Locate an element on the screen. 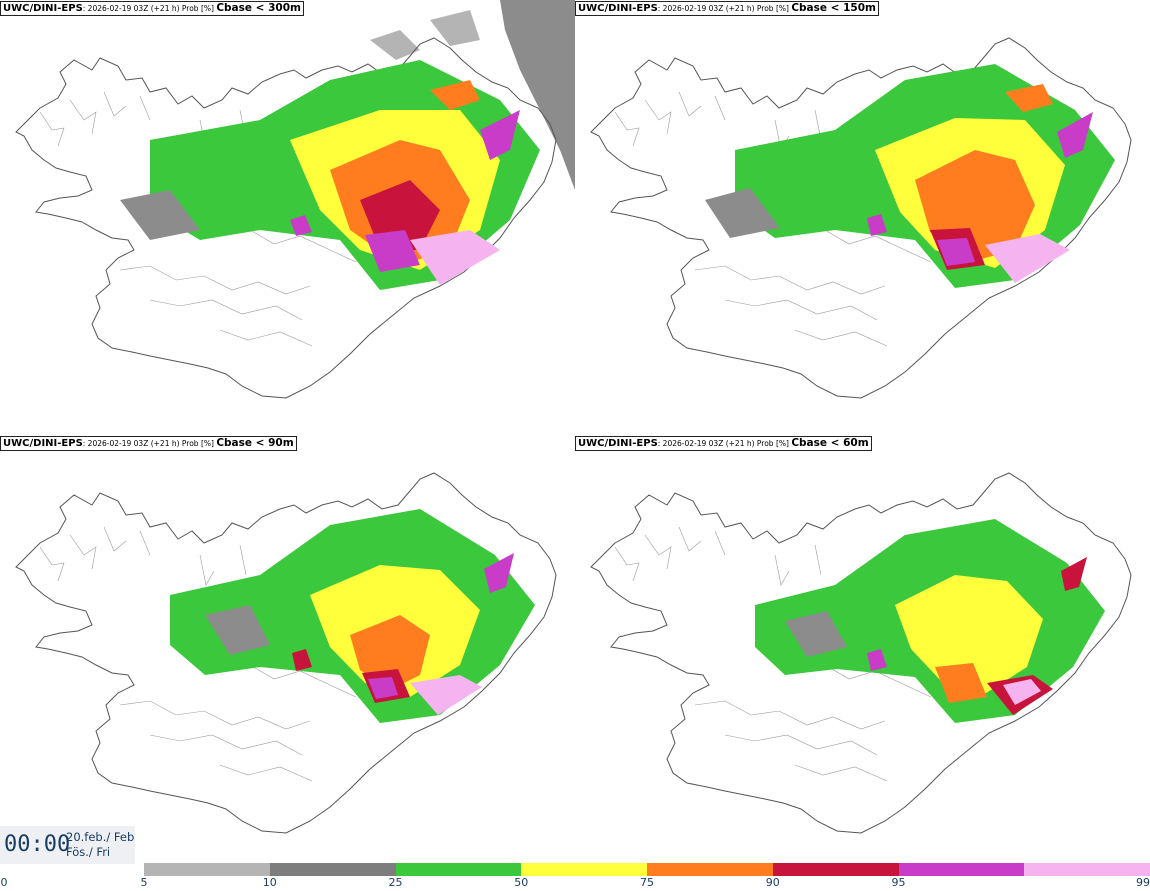 Image resolution: width=1150 pixels, height=891 pixels. colorbar-tick-label: 50 is located at coordinates (521, 882).